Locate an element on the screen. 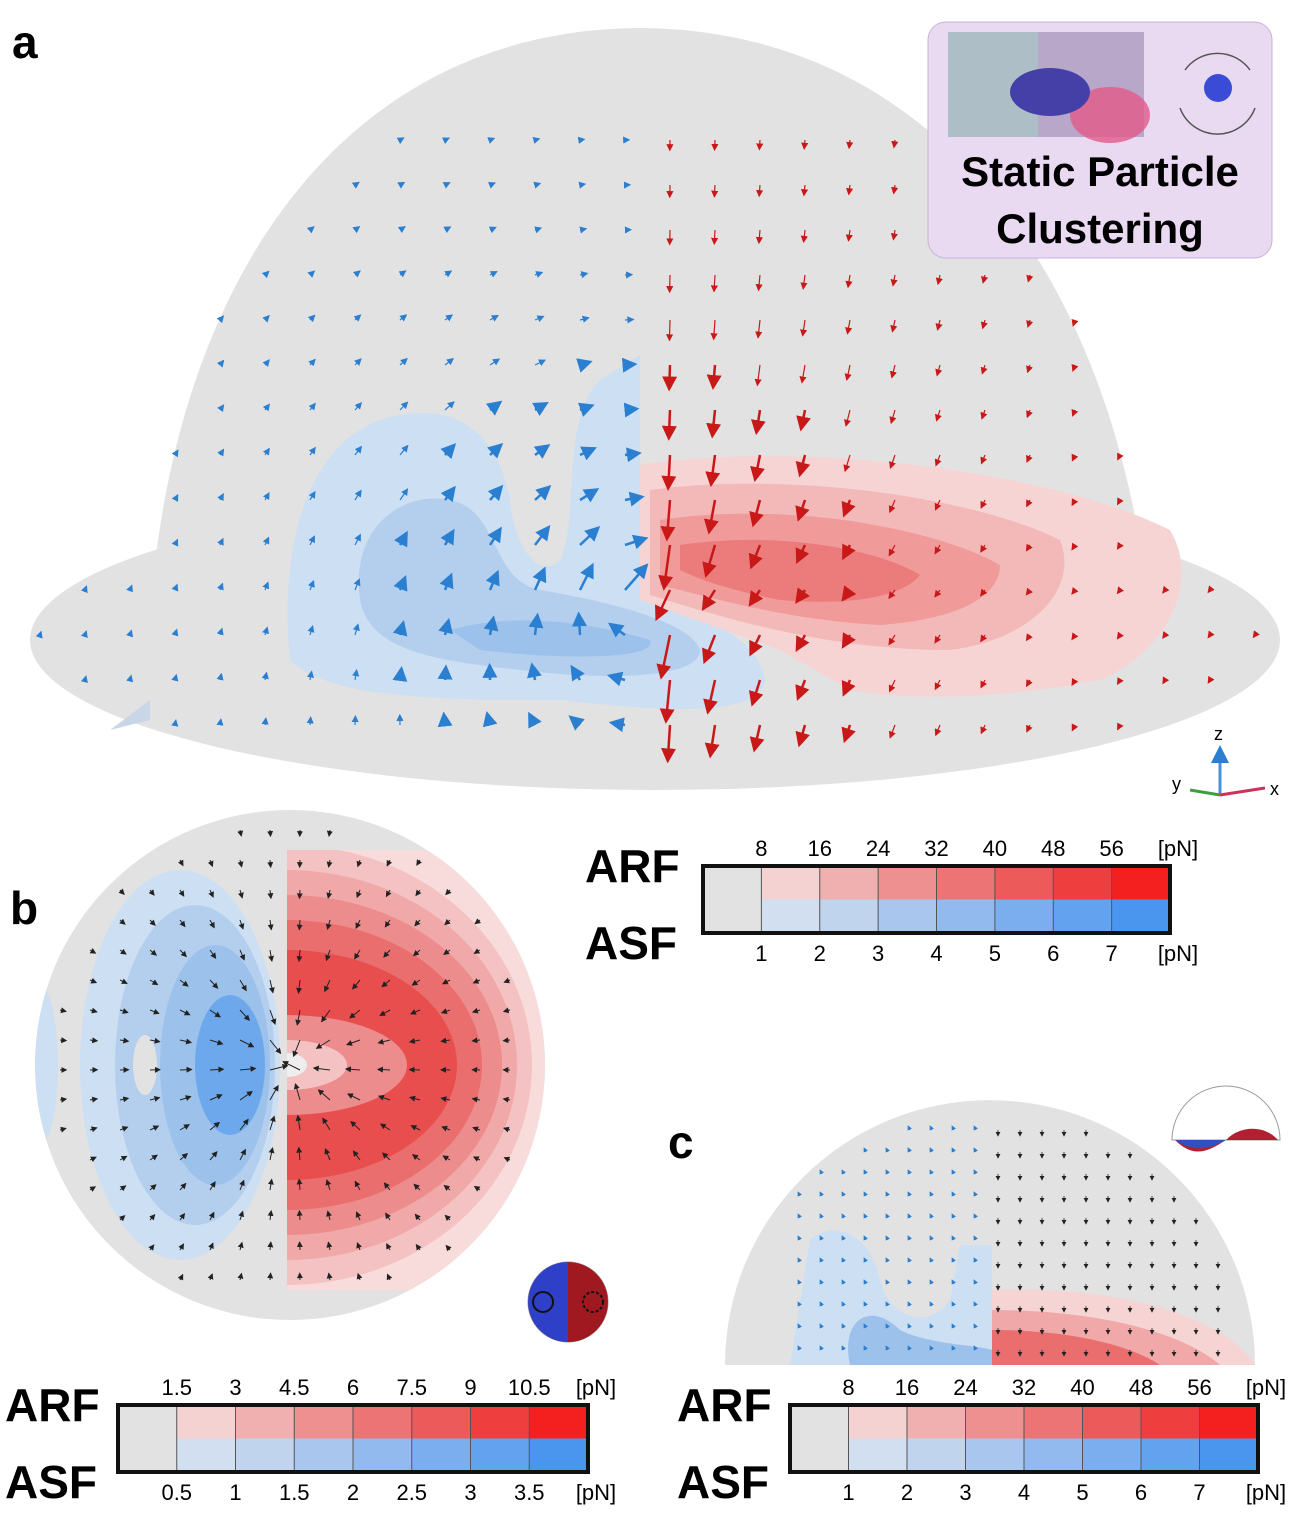  axis-label: y is located at coordinates (1176, 784).